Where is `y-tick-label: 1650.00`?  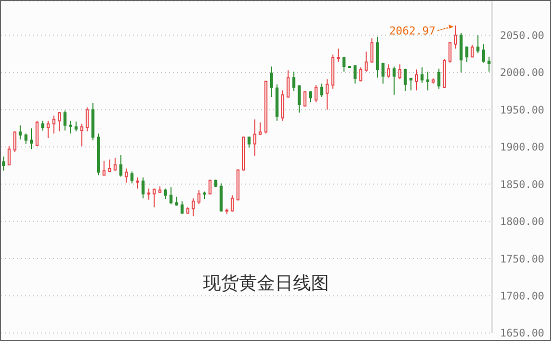 y-tick-label: 1650.00 is located at coordinates (522, 334).